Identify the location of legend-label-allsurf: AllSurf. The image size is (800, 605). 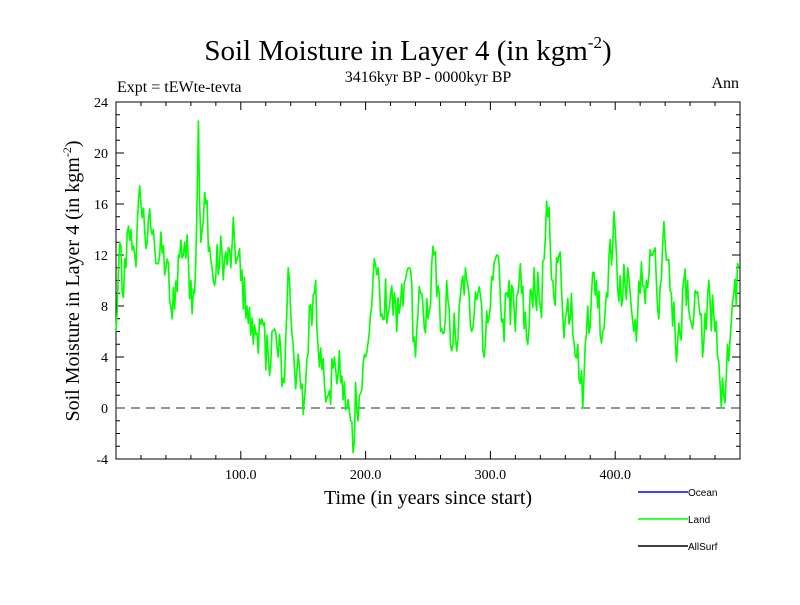
(703, 547).